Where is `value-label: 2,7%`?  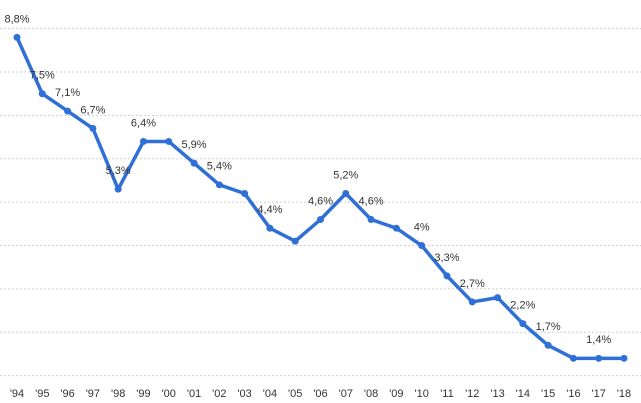 value-label: 2,7% is located at coordinates (472, 284).